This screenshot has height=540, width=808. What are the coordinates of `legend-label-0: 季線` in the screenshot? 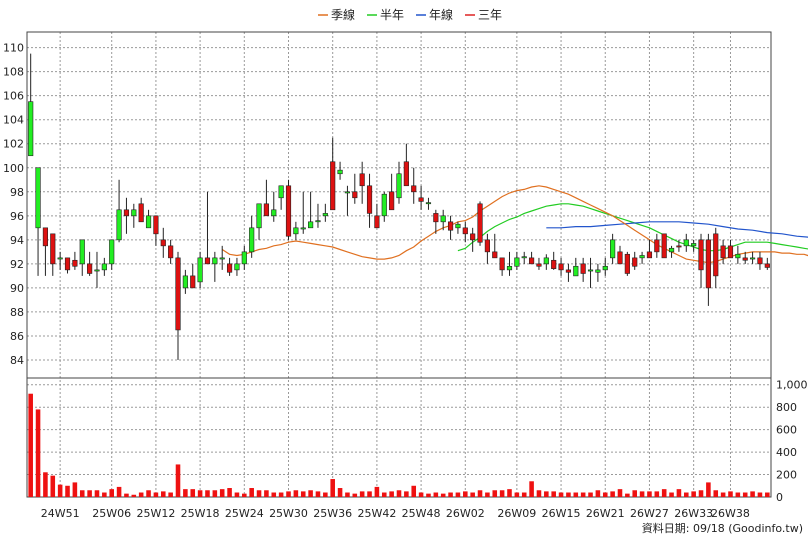 It's located at (343, 14).